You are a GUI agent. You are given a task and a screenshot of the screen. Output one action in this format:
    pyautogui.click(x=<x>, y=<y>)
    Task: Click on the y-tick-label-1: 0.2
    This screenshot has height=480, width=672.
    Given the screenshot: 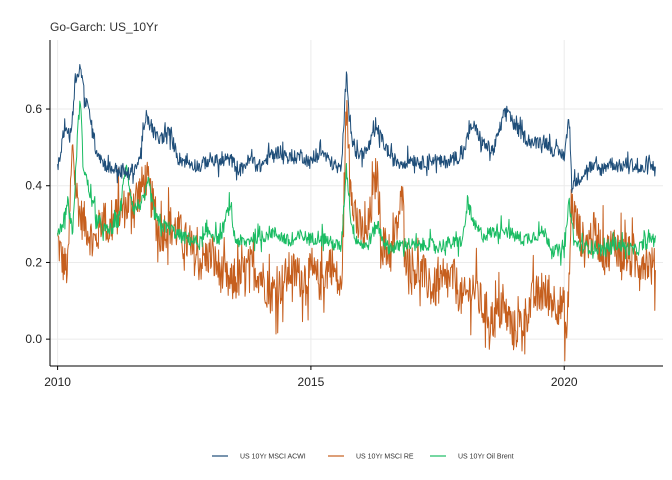 What is the action you would take?
    pyautogui.click(x=33, y=262)
    